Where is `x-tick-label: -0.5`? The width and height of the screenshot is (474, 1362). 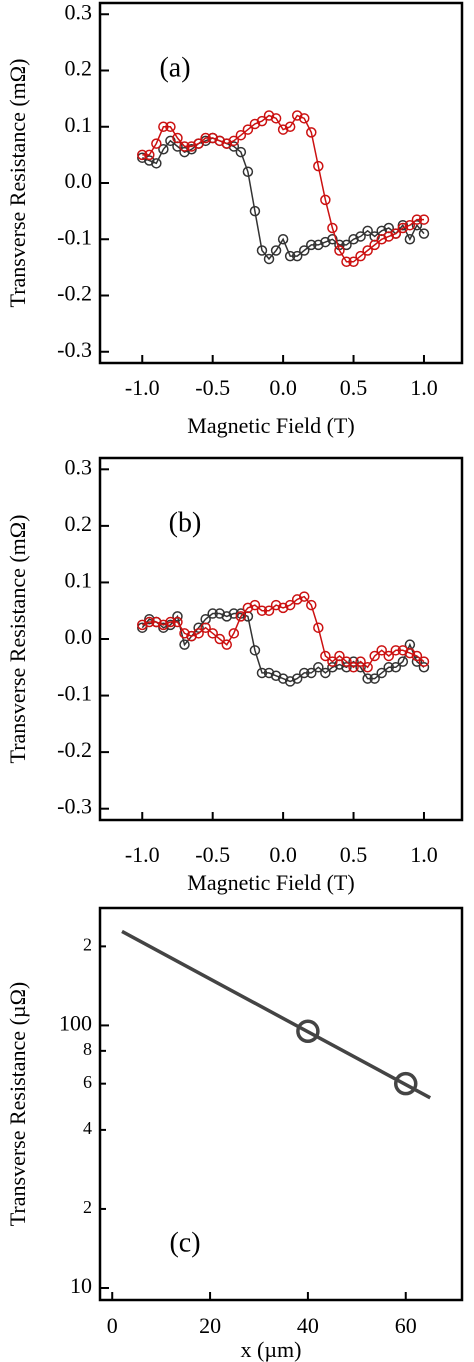
x-tick-label: -0.5 is located at coordinates (212, 387).